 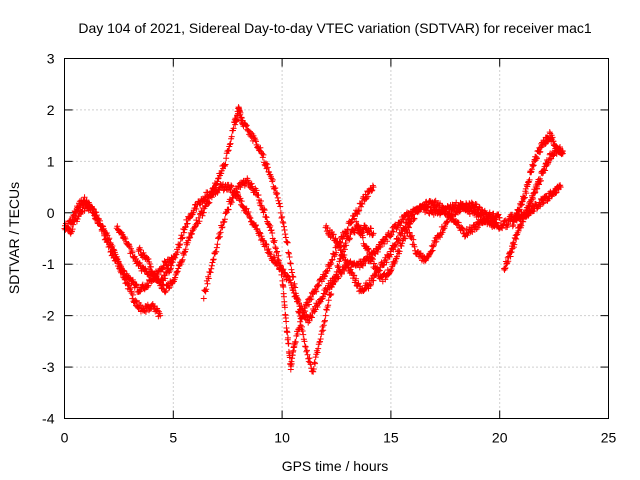 What do you see at coordinates (65, 438) in the screenshot?
I see `x-tick-label: 0` at bounding box center [65, 438].